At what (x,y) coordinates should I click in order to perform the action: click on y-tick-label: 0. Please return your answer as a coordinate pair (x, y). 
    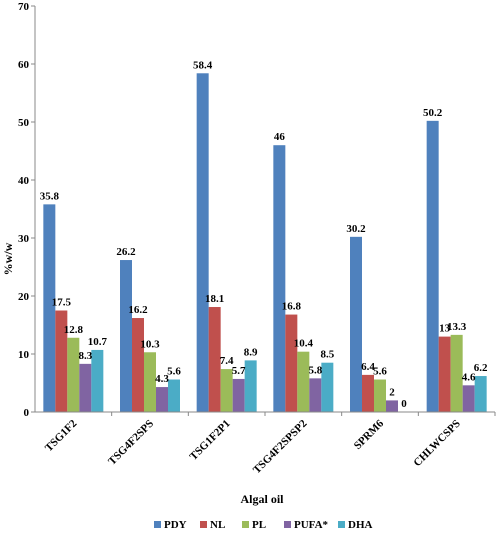
    Looking at the image, I should click on (27, 413).